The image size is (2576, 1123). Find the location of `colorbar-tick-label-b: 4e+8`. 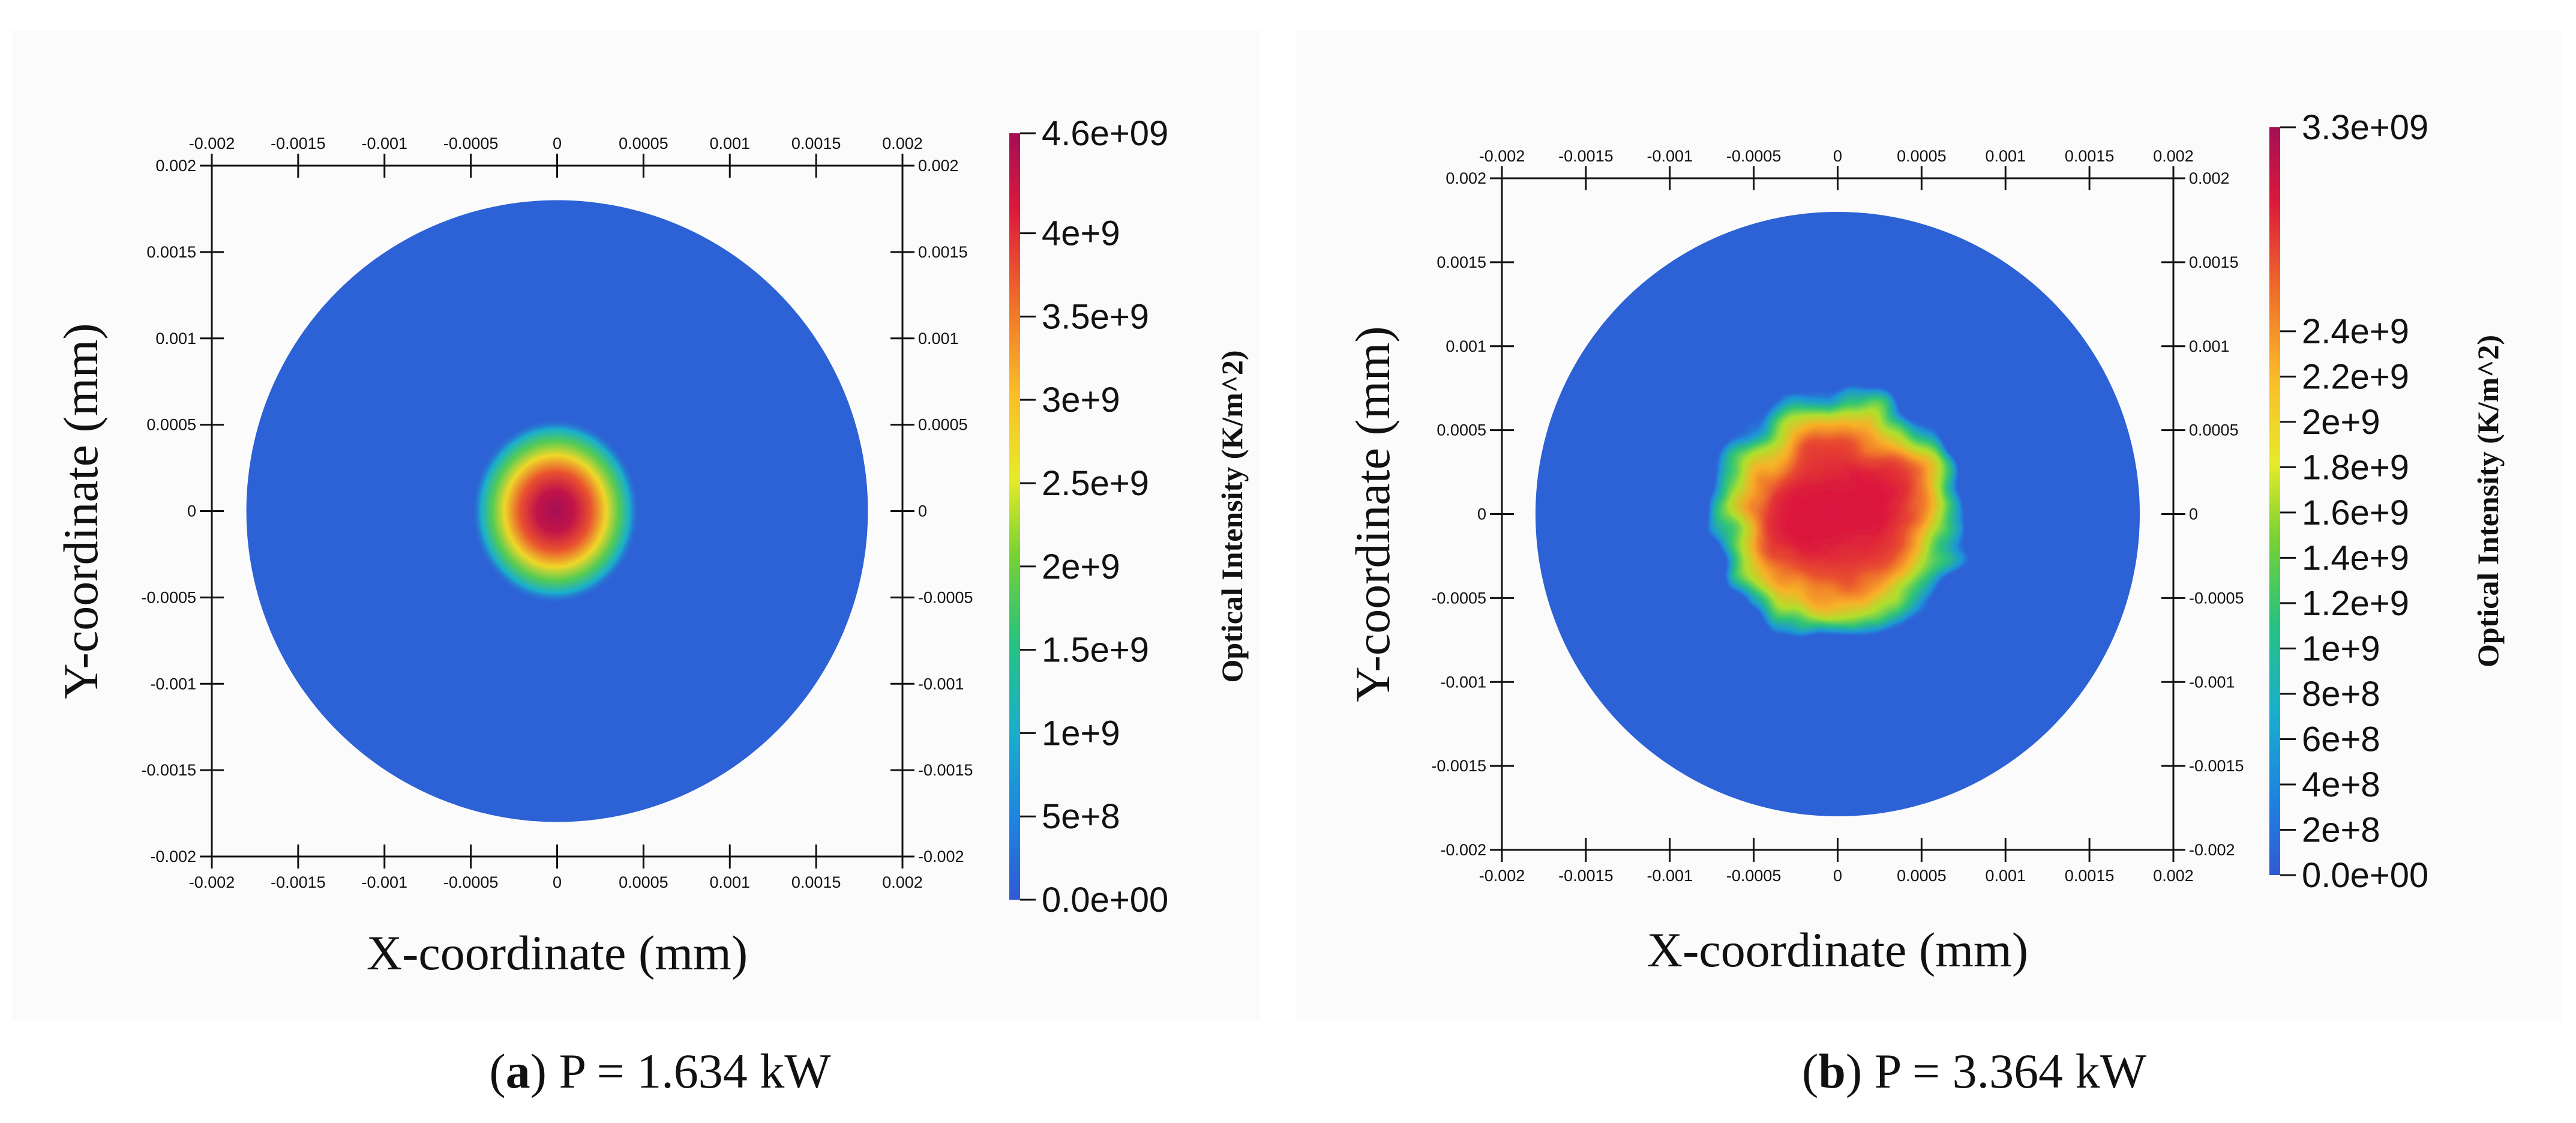

colorbar-tick-label-b: 4e+8 is located at coordinates (2341, 784).